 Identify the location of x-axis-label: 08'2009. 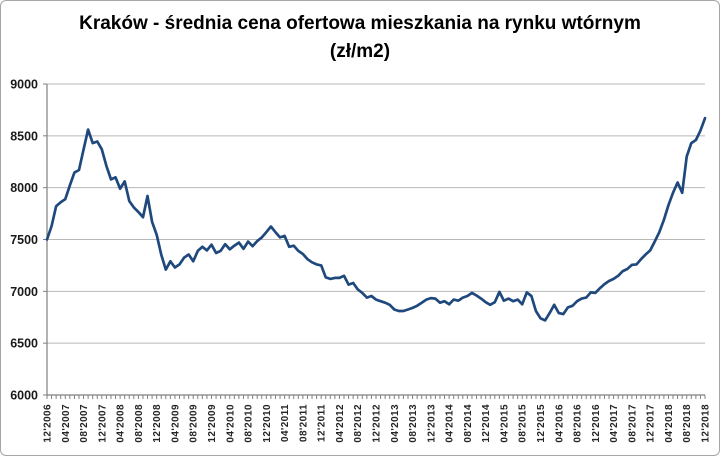
(194, 423).